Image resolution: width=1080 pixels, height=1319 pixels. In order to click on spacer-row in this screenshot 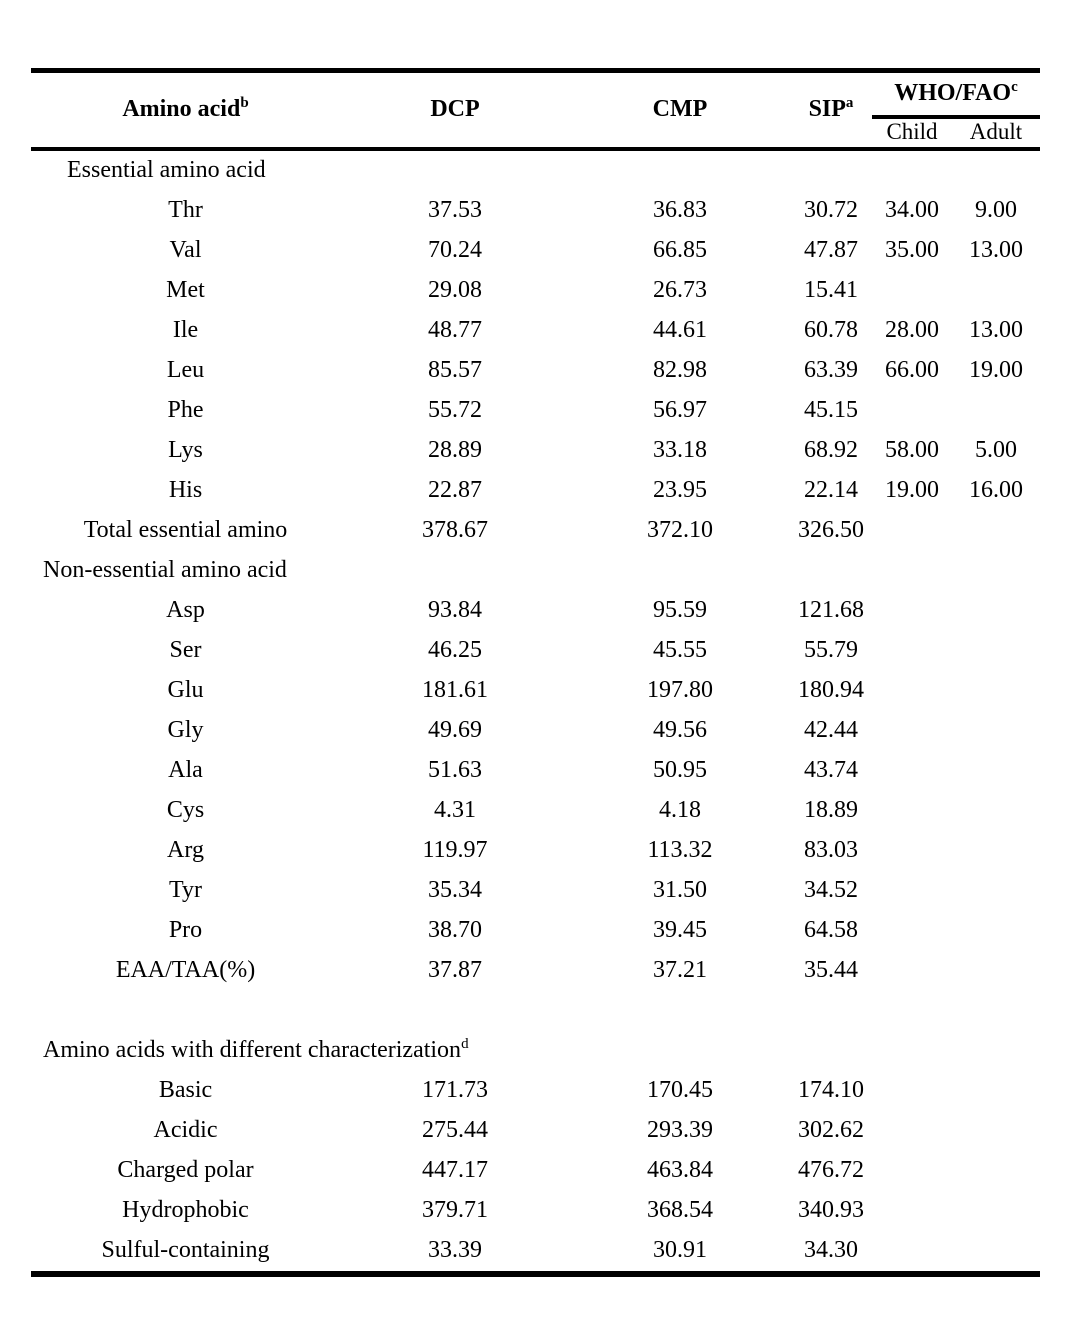, I will do `click(535, 1011)`.